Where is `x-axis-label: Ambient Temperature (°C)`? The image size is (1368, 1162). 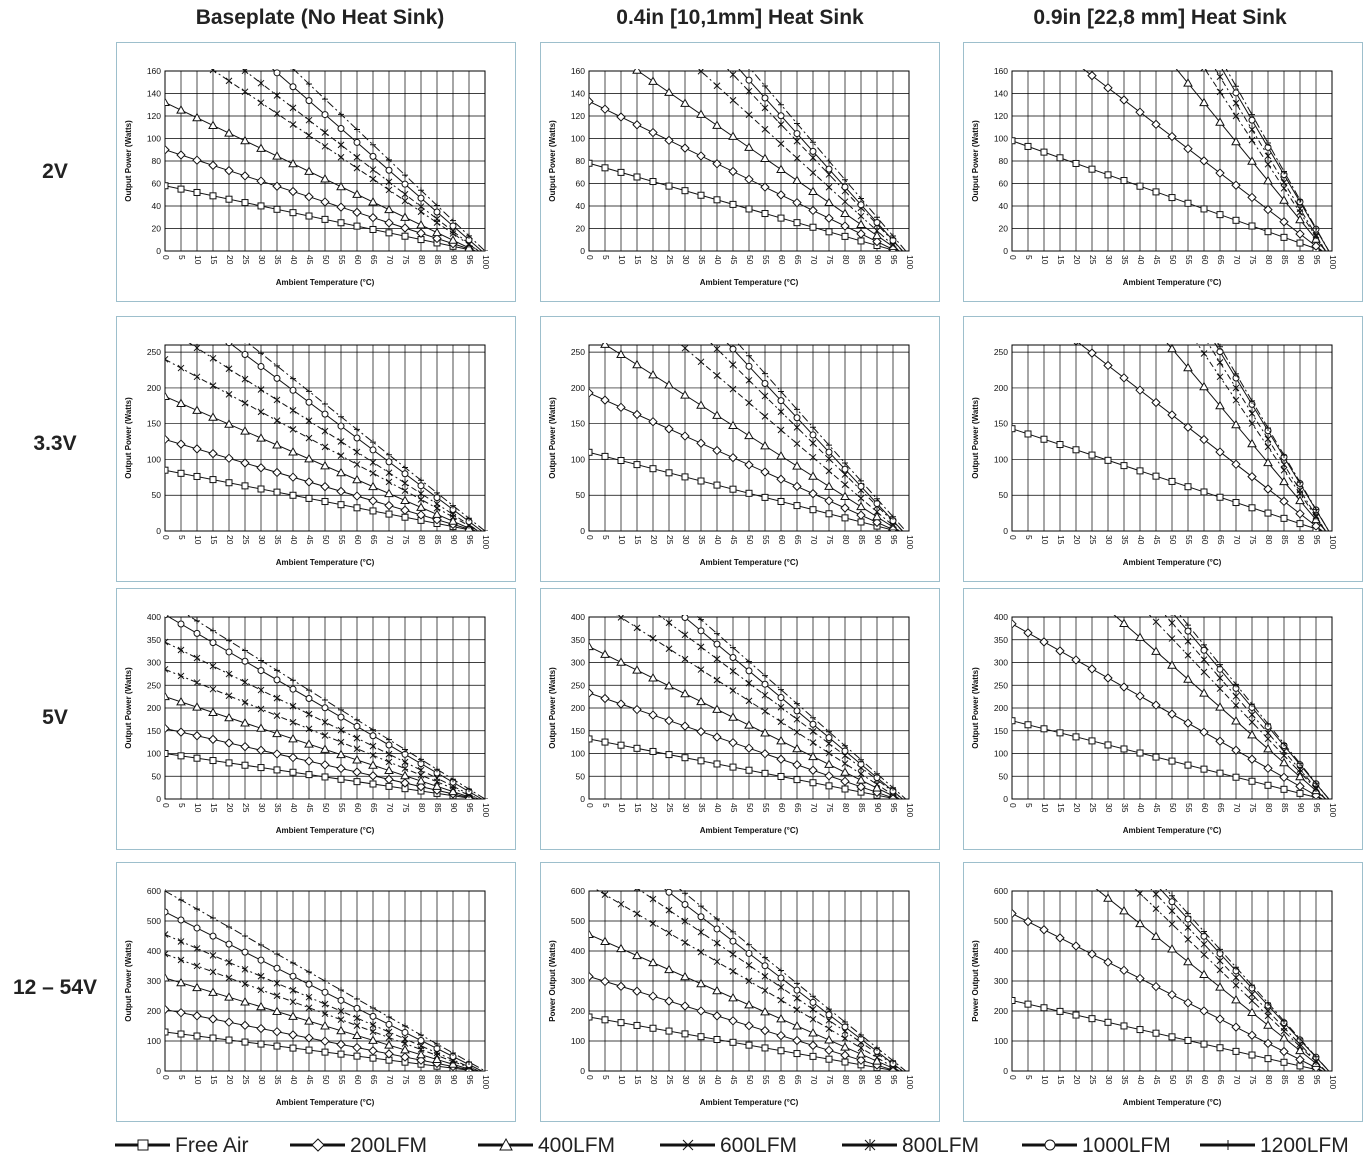 x-axis-label: Ambient Temperature (°C) is located at coordinates (325, 282).